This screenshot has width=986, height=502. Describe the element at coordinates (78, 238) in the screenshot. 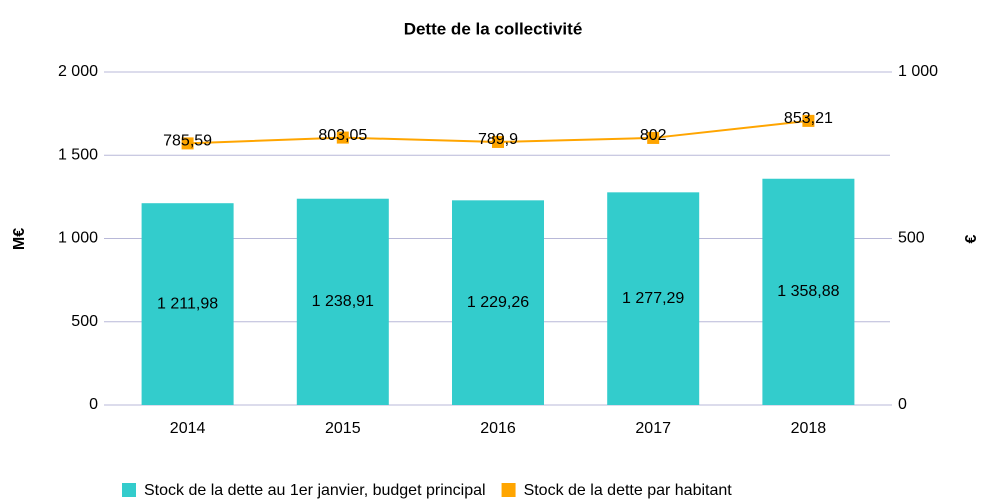

I see `y-tick-label: 1 000` at that location.